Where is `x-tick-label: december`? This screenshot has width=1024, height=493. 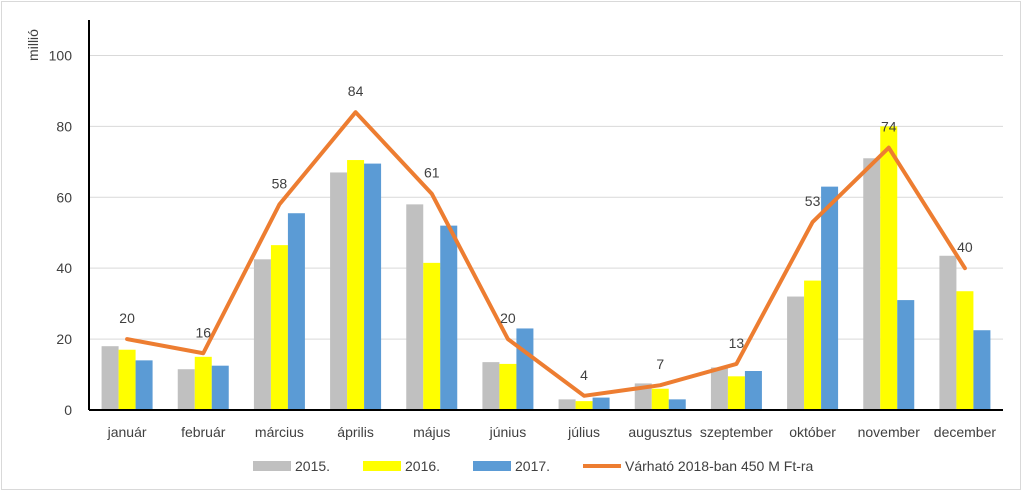
x-tick-label: december is located at coordinates (965, 432).